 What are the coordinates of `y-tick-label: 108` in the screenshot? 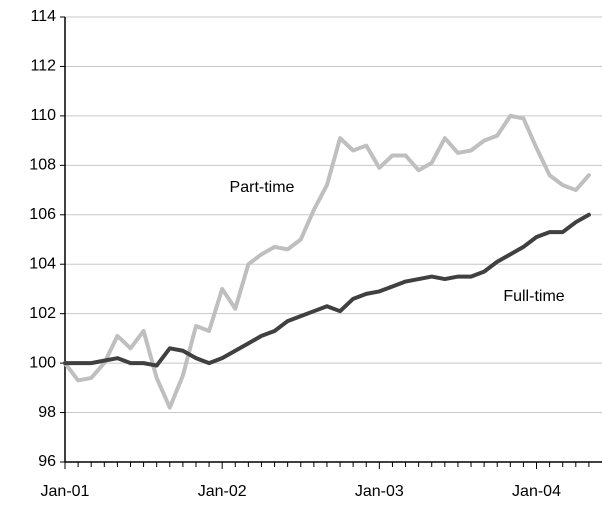 It's located at (42, 165).